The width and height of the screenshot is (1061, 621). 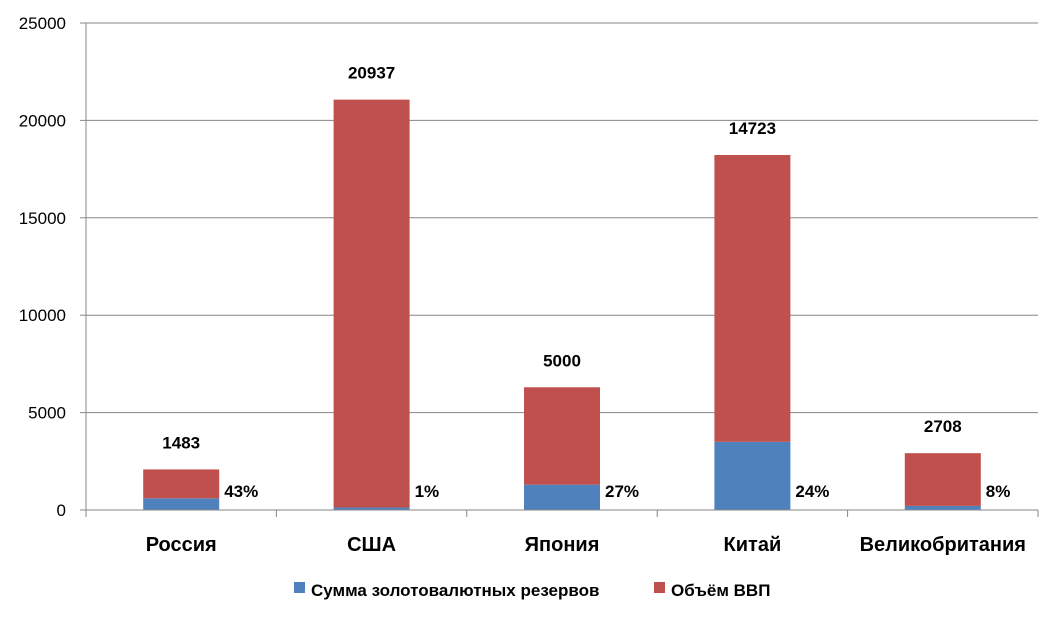 I want to click on category-label: США, so click(x=371, y=545).